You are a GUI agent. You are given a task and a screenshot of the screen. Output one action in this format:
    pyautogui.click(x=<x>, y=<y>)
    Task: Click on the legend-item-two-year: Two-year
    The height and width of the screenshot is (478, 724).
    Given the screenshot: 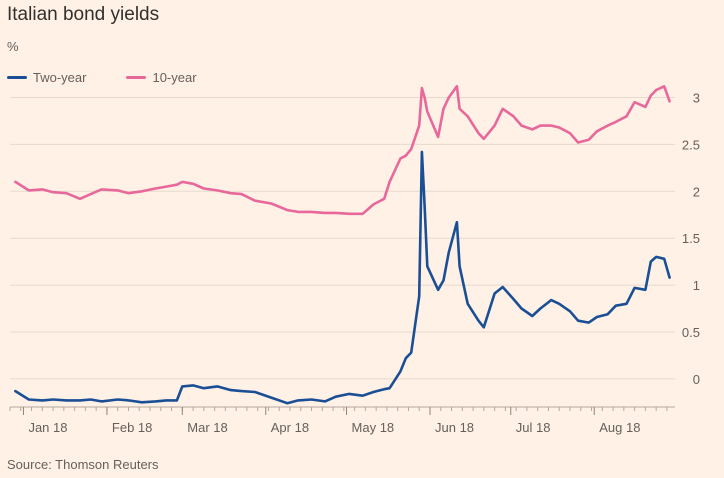 What is the action you would take?
    pyautogui.click(x=46, y=77)
    